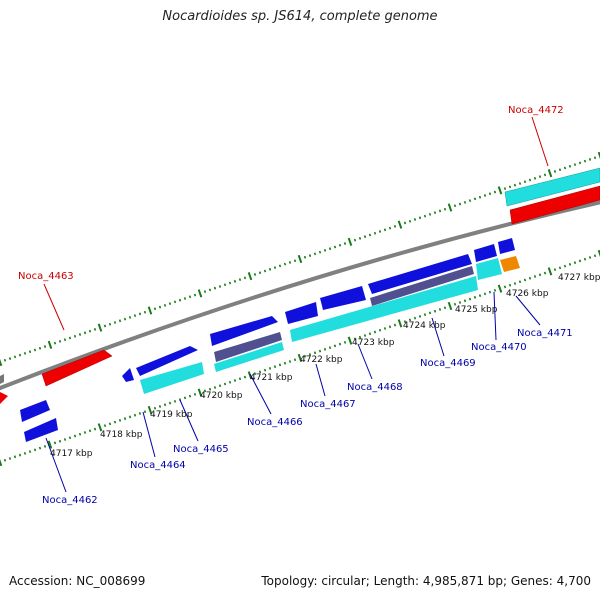  Describe the element at coordinates (271, 378) in the screenshot. I see `scale-label: 4721 kbp` at that location.